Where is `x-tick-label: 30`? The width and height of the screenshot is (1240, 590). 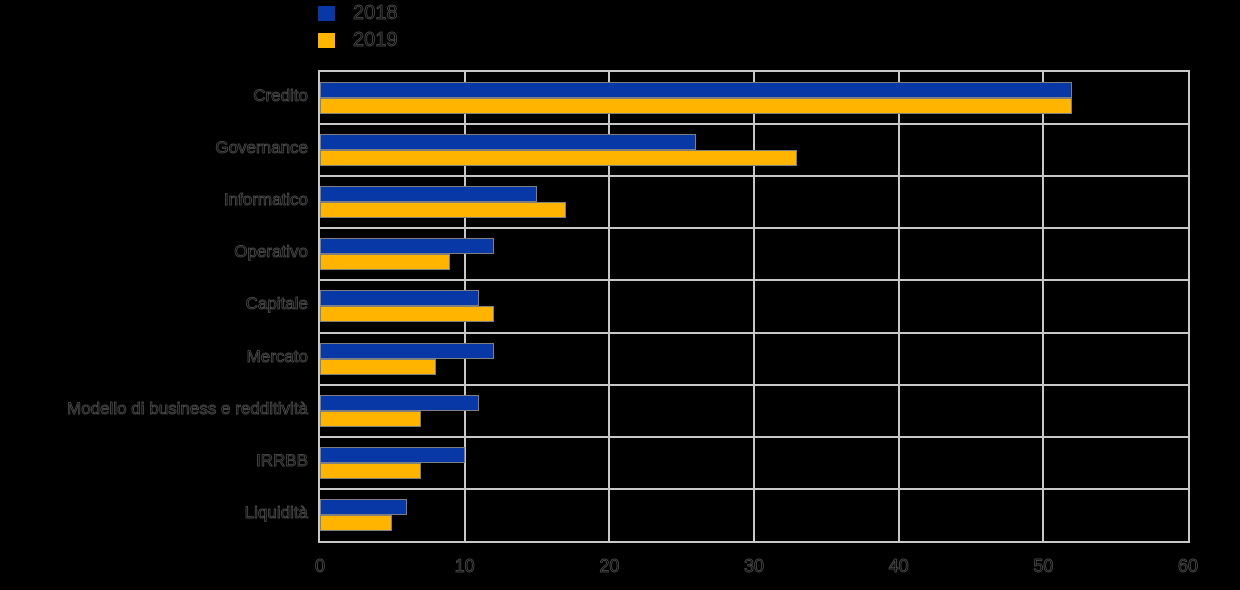
x-tick-label: 30 is located at coordinates (754, 566).